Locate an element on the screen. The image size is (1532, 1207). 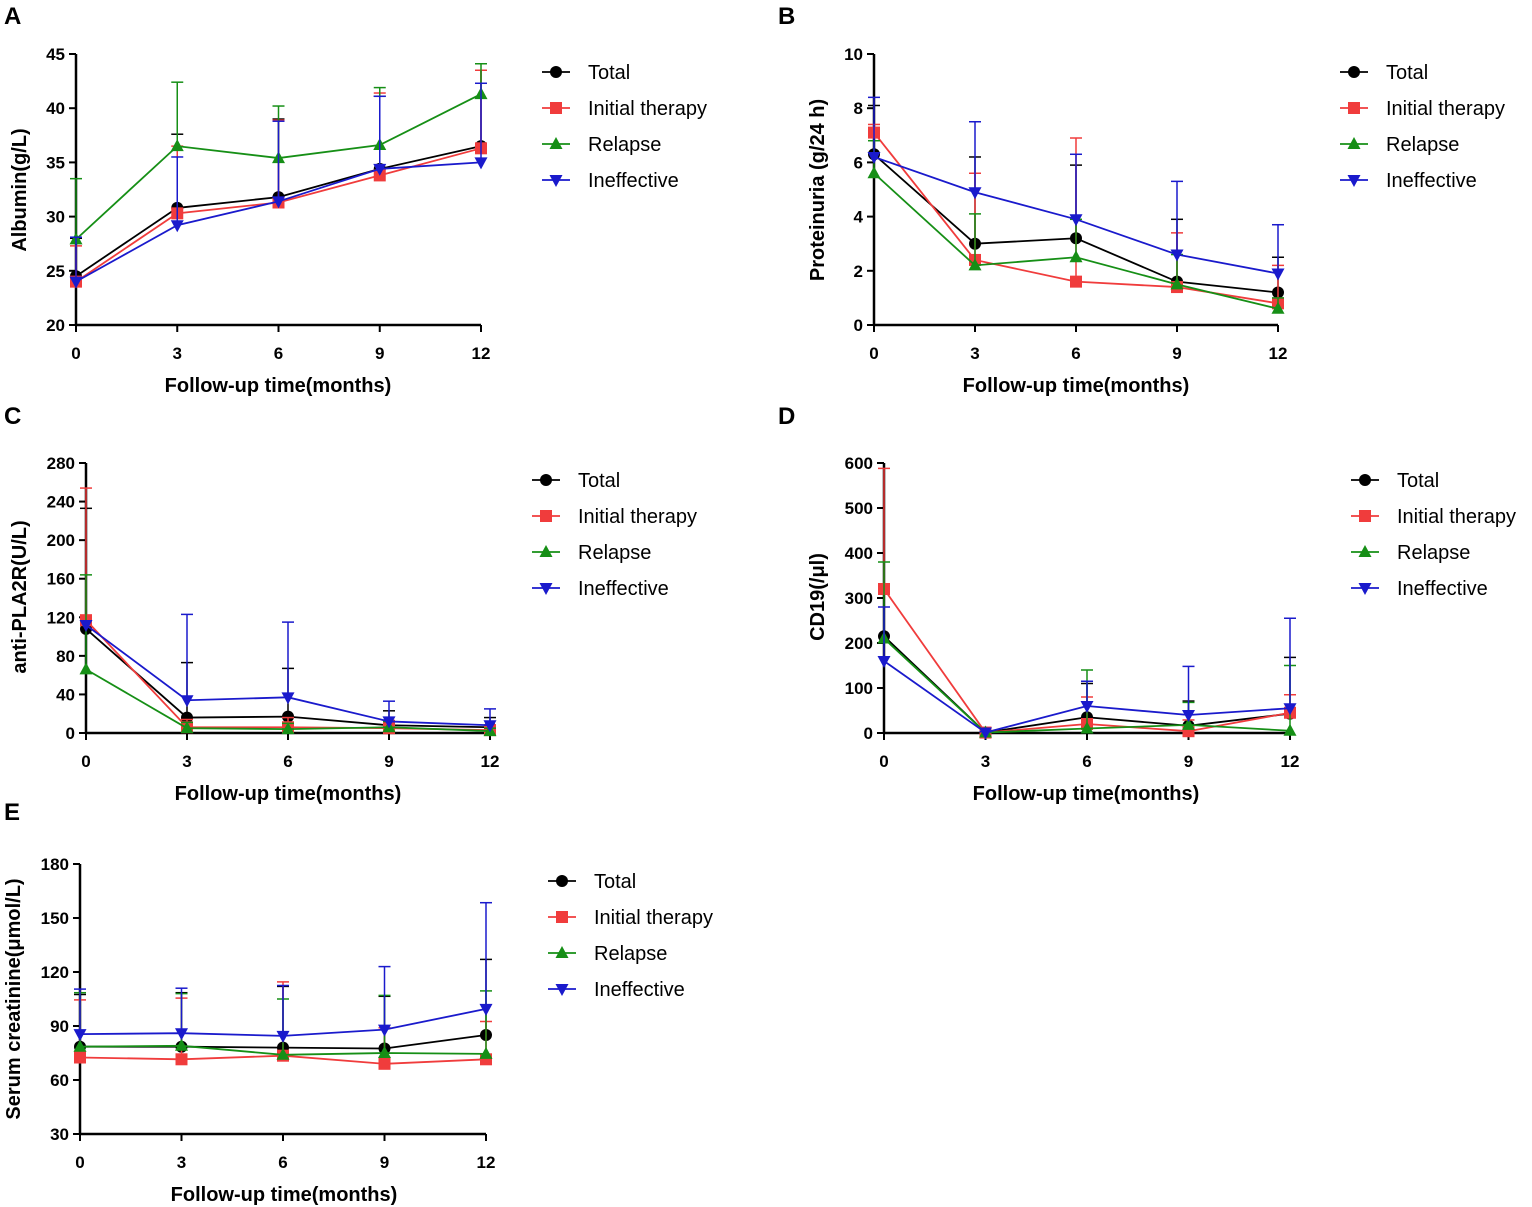
x-tick-label-c: 3 is located at coordinates (186, 761).